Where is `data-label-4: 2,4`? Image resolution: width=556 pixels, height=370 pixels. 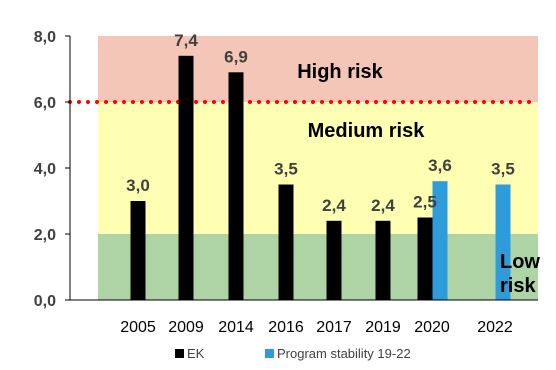 data-label-4: 2,4 is located at coordinates (334, 205).